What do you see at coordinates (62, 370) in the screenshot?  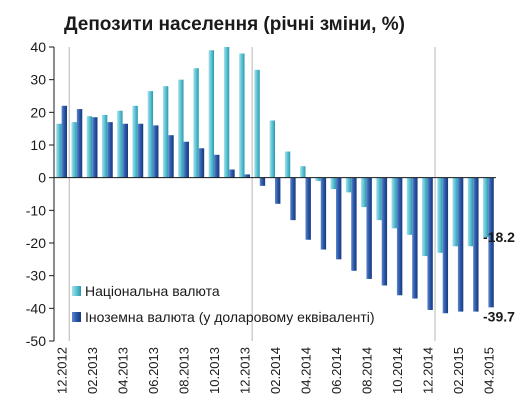 I see `x-tick-label: 12.2012` at bounding box center [62, 370].